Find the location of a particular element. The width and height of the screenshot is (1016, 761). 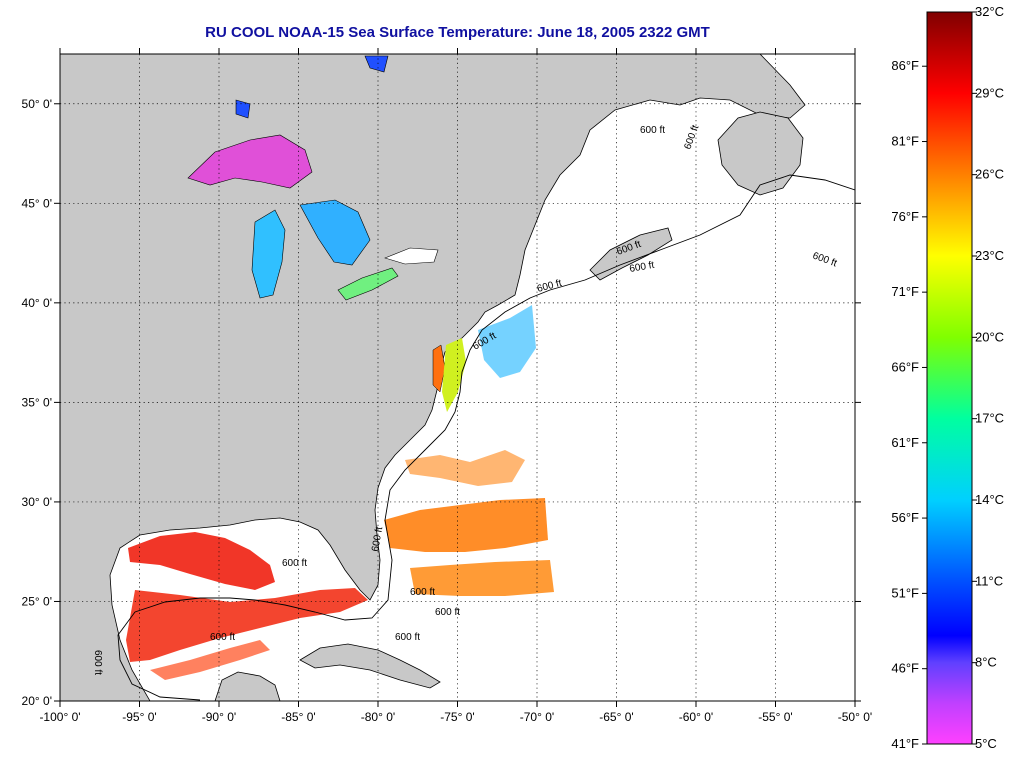

colorbar-label-fahrenheit: 76°F is located at coordinates (905, 216).